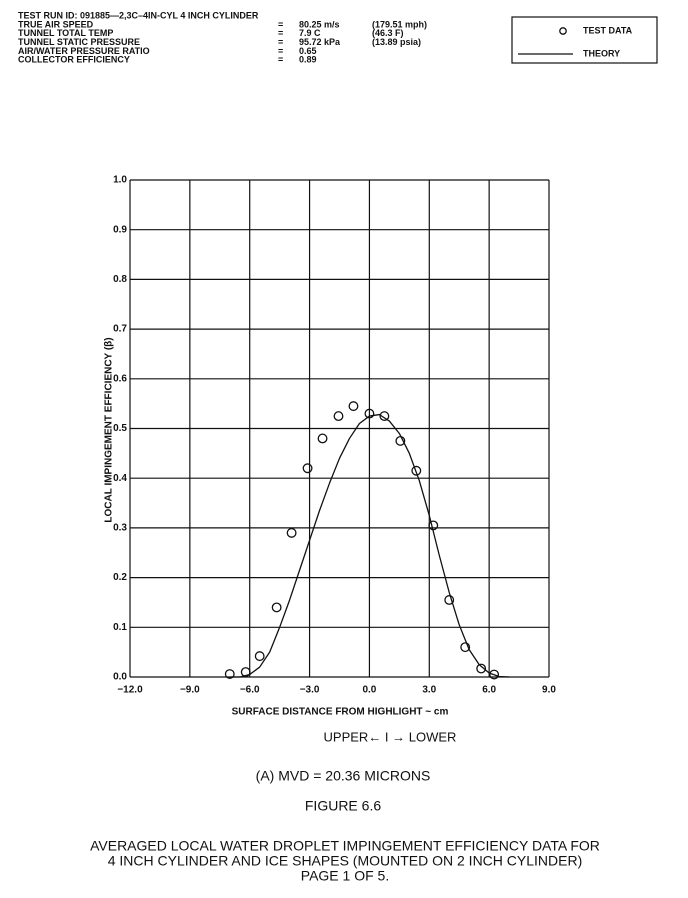 Image resolution: width=688 pixels, height=898 pixels. I want to click on header-cell: TRUE AIR SPEED, so click(56, 24).